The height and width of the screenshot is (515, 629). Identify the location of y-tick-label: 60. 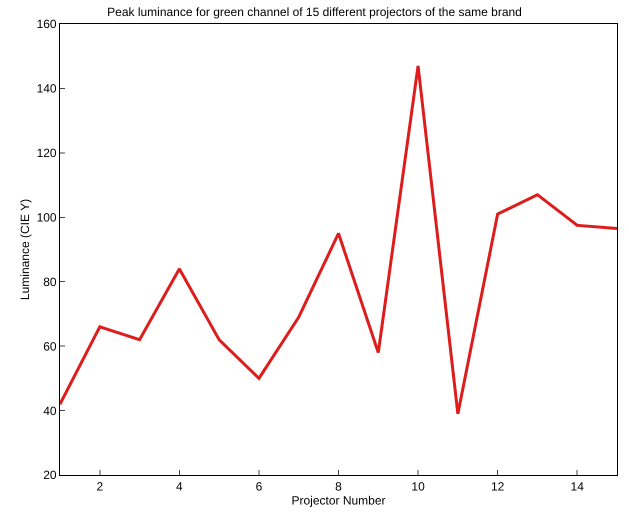
(50, 346).